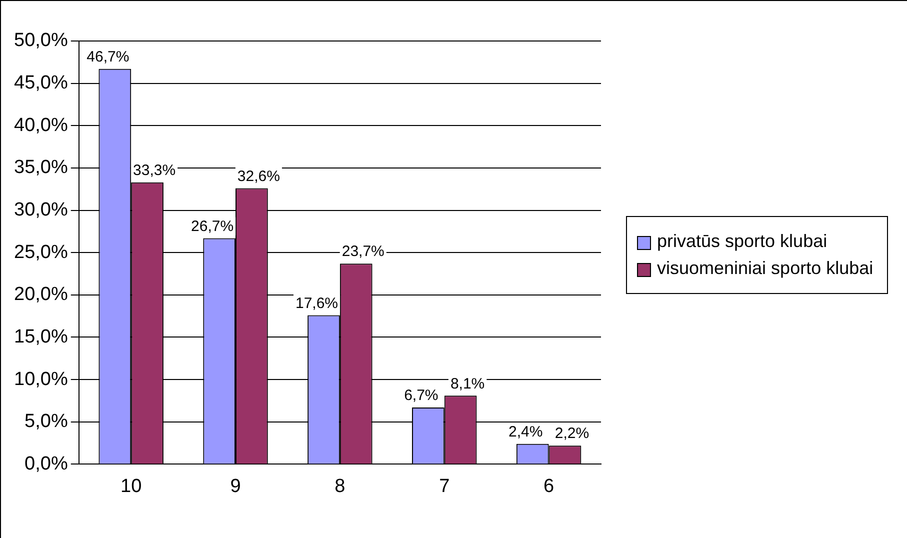 The image size is (907, 538). I want to click on x-tick-label: 8, so click(340, 486).